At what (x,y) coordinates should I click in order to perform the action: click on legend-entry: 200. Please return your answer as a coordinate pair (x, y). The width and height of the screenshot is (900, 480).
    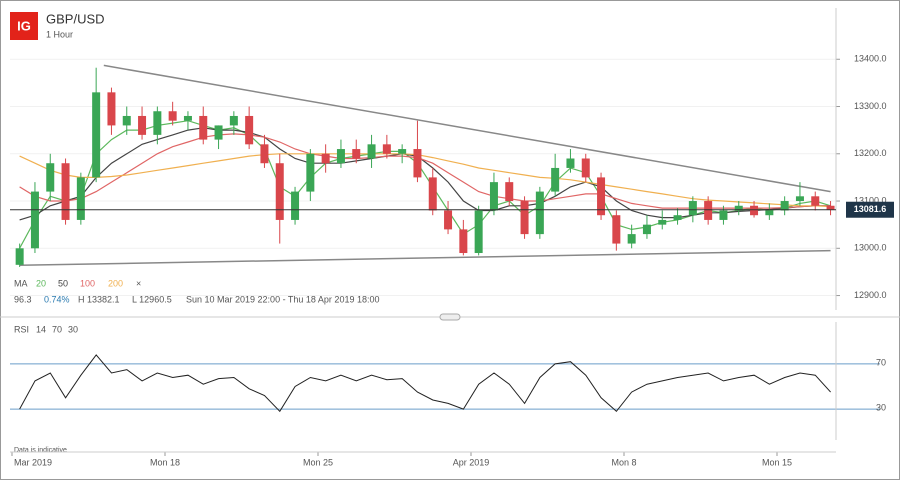
    Looking at the image, I should click on (115, 283).